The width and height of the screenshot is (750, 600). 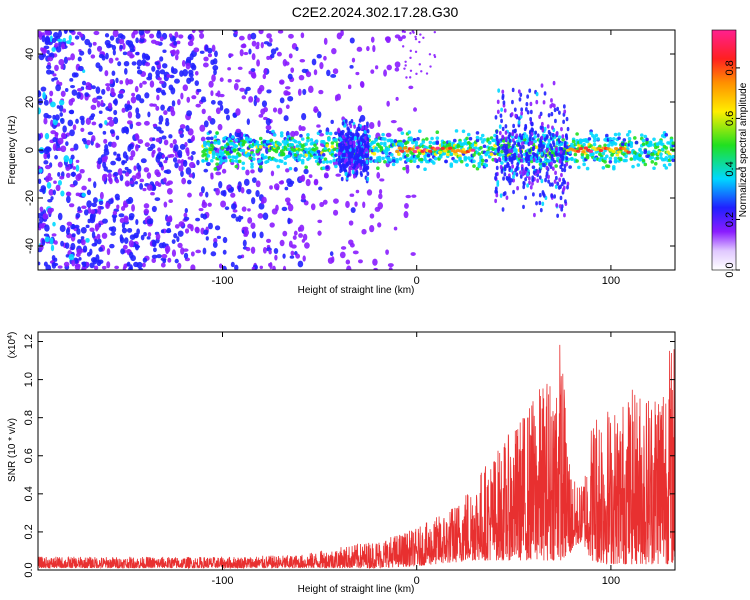 What do you see at coordinates (611, 281) in the screenshot?
I see `x-tick-label: 100` at bounding box center [611, 281].